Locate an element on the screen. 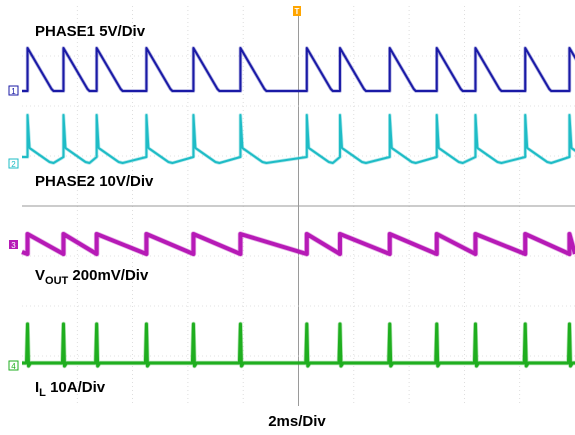  trace-ch3 is located at coordinates (298, 244).